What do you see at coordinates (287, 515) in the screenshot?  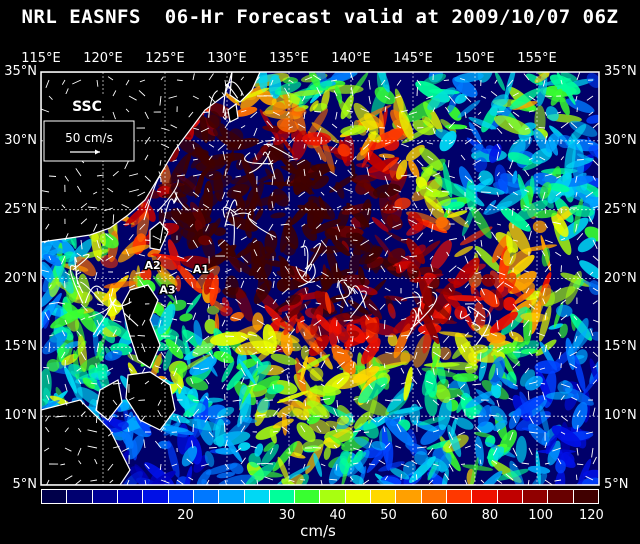 I see `legend-tick-label: 30` at bounding box center [287, 515].